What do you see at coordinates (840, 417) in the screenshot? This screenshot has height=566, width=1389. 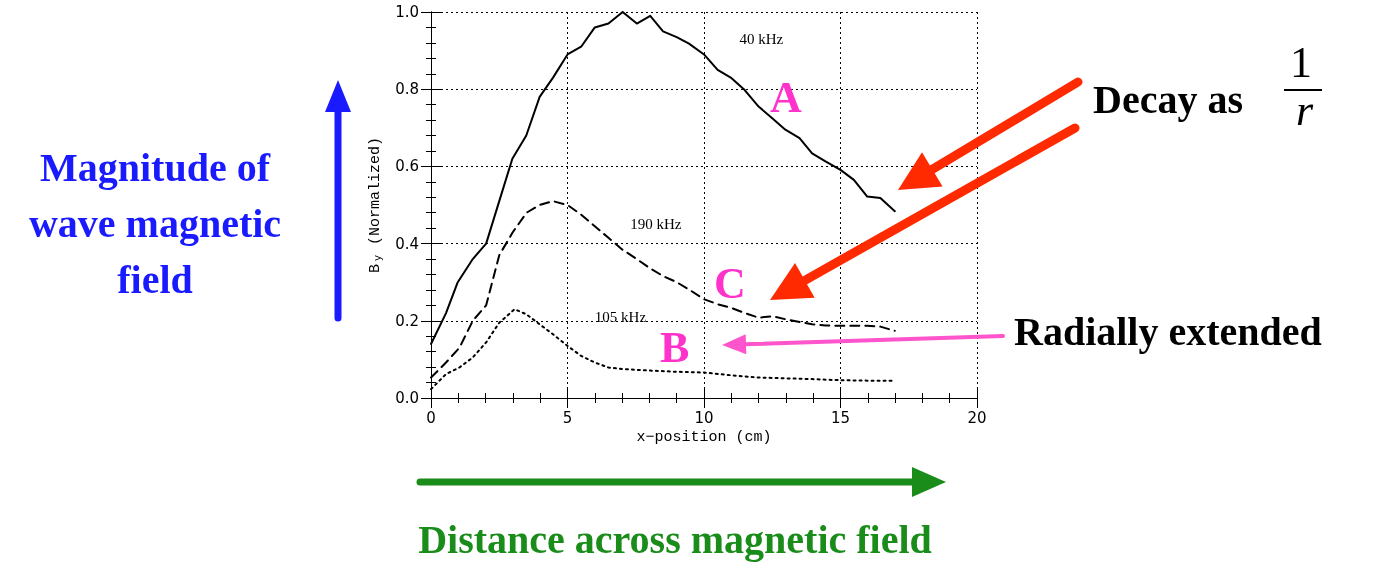 I see `x-tick-label: 15` at bounding box center [840, 417].